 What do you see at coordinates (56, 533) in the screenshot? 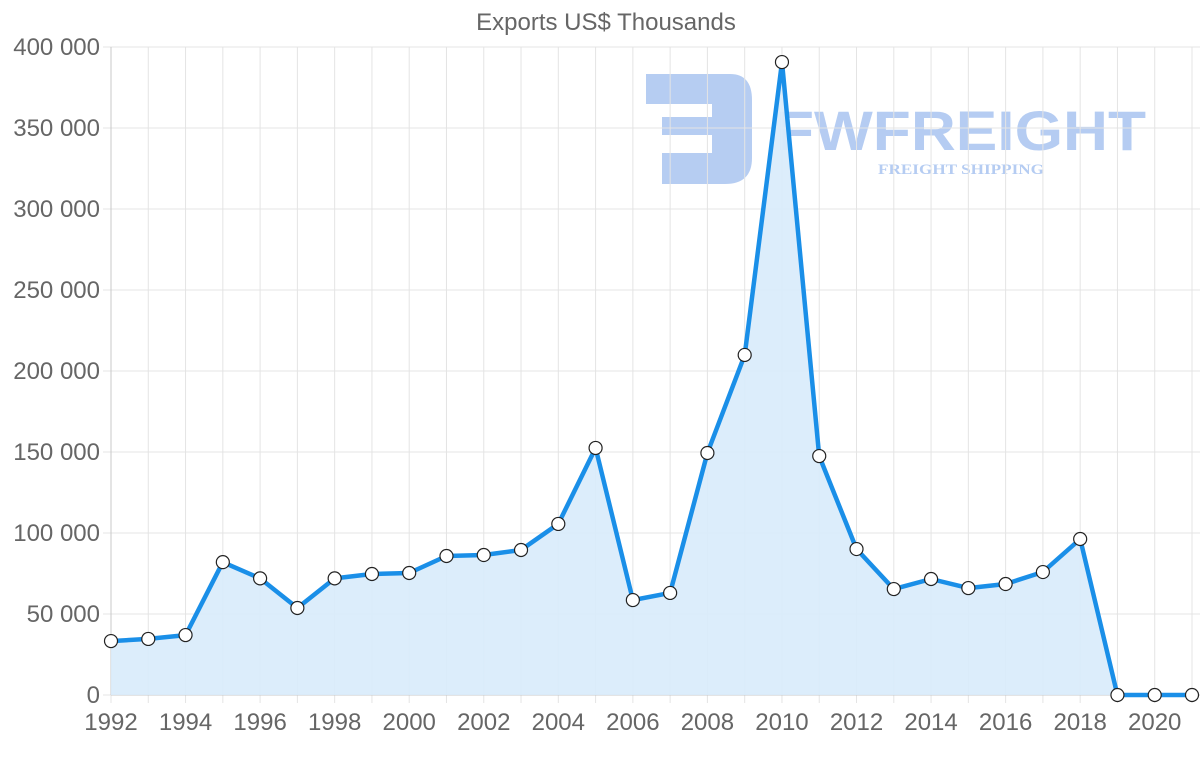
I see `y-tick-label: 100 000` at bounding box center [56, 533].